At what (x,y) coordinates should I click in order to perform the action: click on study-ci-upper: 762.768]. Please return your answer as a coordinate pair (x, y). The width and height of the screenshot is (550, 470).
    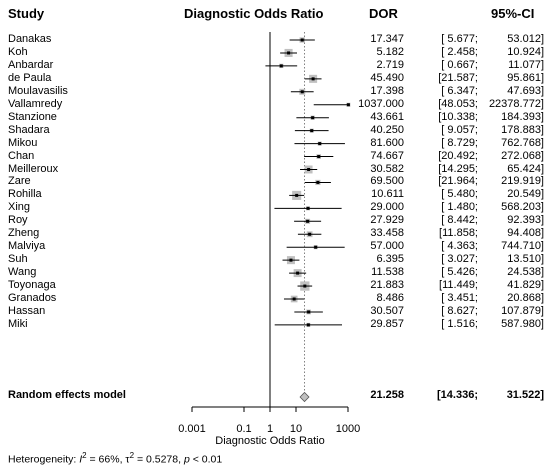
    Looking at the image, I should click on (522, 142).